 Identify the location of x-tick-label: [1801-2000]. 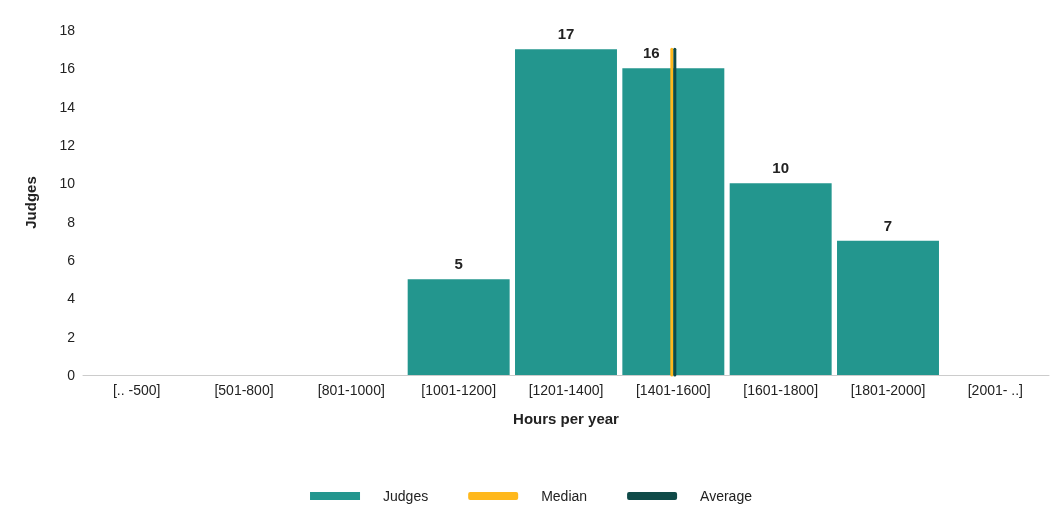
(888, 390).